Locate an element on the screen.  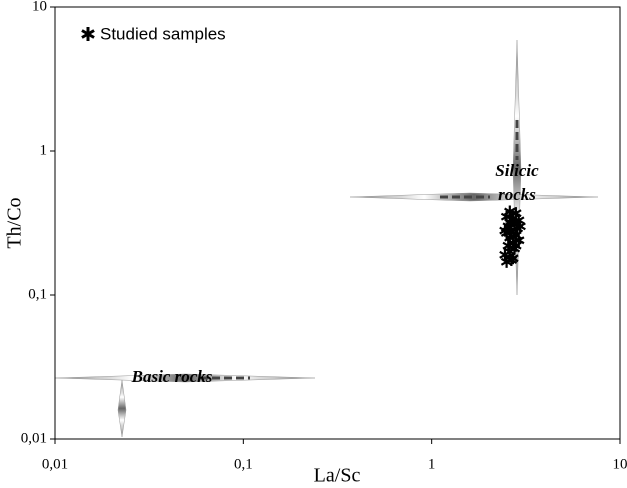
y-tick-label: 0,01 is located at coordinates (34, 438).